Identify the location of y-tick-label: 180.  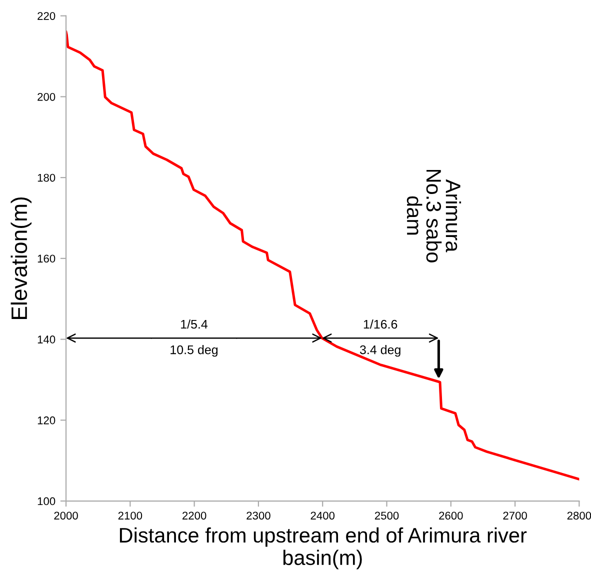
(47, 178).